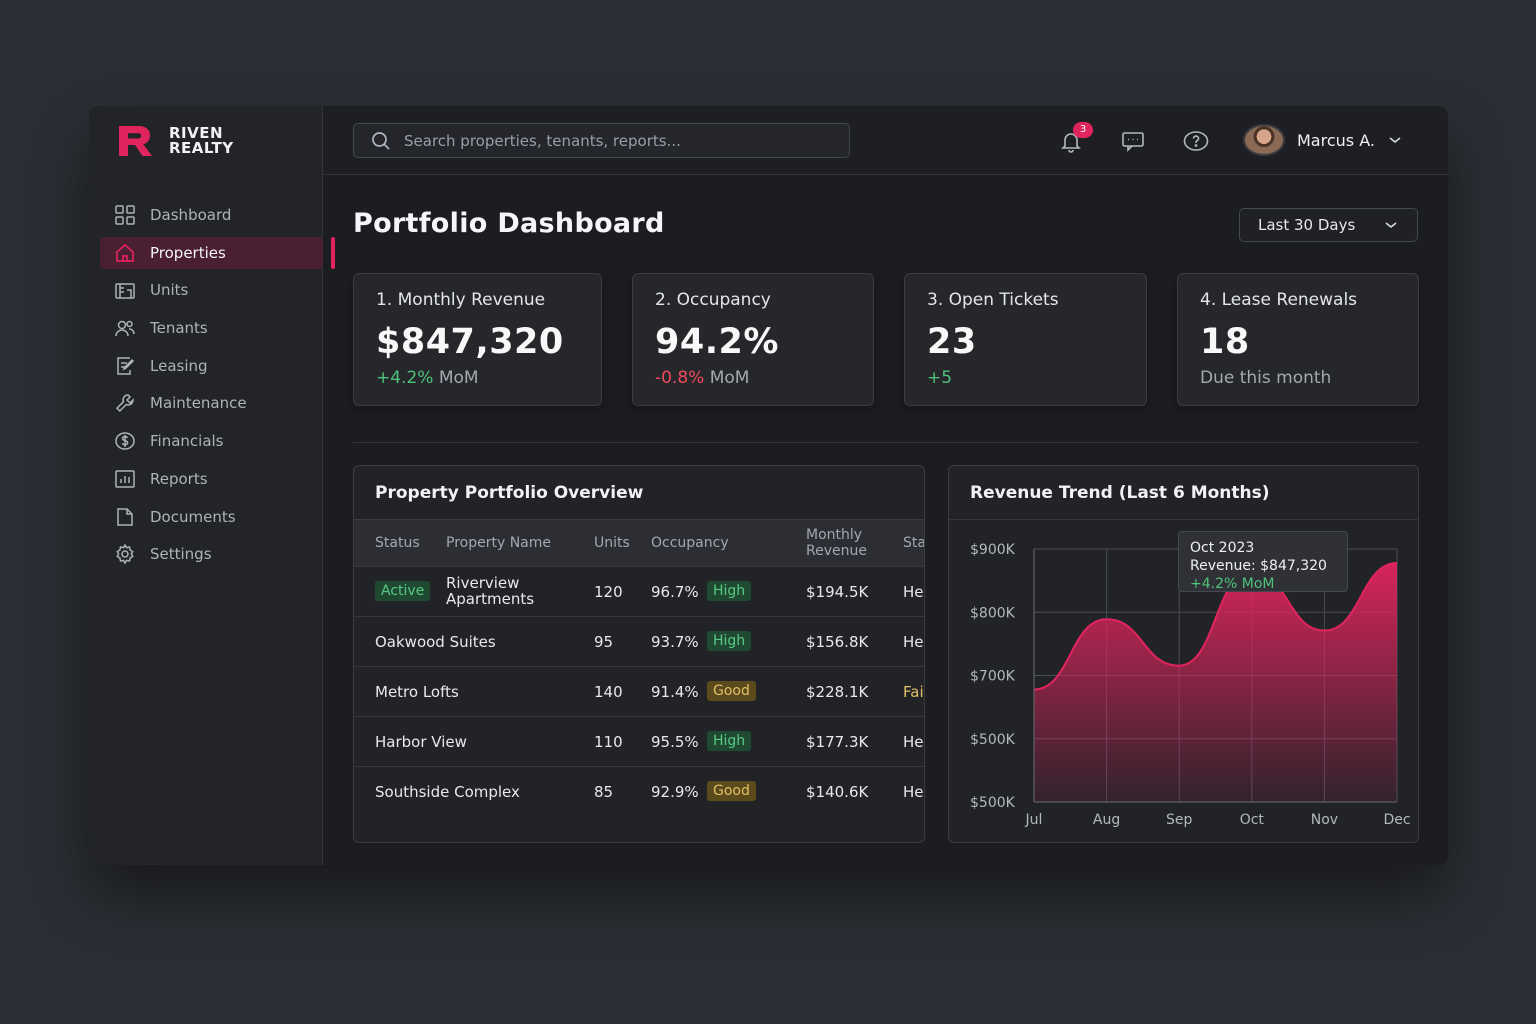  What do you see at coordinates (397, 543) in the screenshot?
I see `column-header-status: Status` at bounding box center [397, 543].